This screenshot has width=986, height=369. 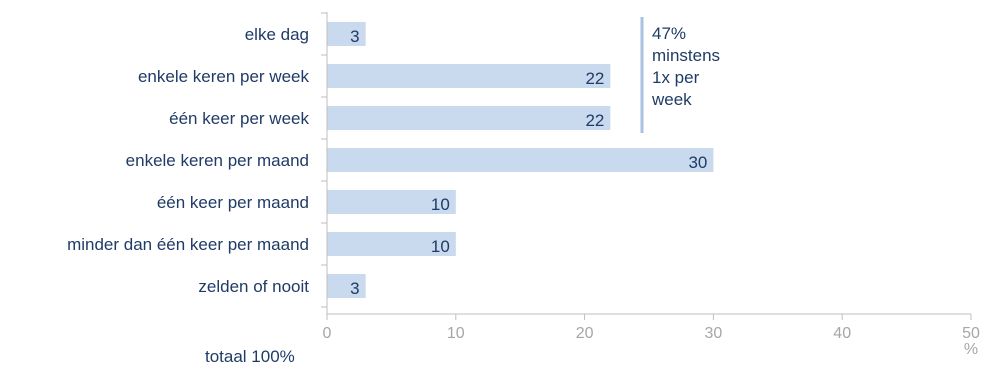 I want to click on category-label: één keer per maand, so click(x=233, y=202).